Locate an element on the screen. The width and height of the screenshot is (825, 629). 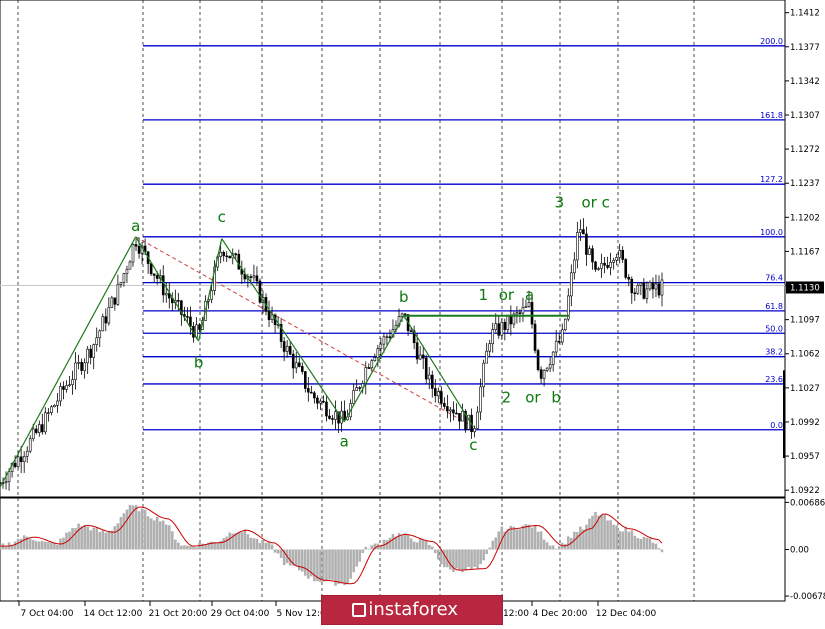
instaforex-logo: instaforex is located at coordinates (412, 610).